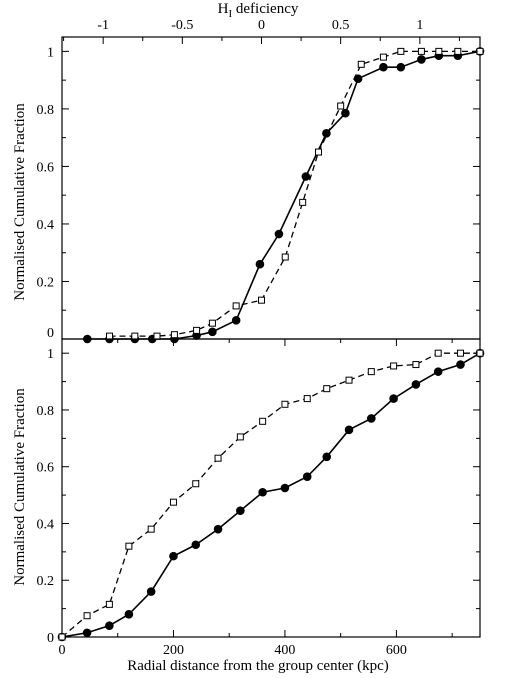  I want to click on bottom-y-tick-label: 0.8, so click(46, 411).